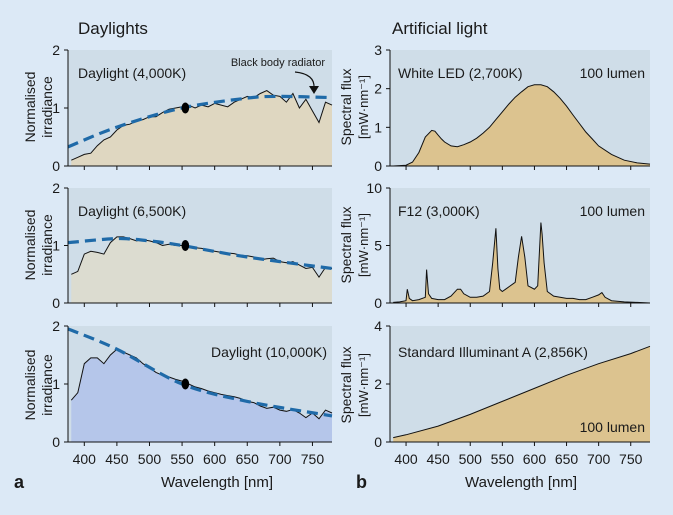 This screenshot has height=515, width=673. I want to click on right-ylabel-mid-line1: Spectral flux, so click(346, 244).